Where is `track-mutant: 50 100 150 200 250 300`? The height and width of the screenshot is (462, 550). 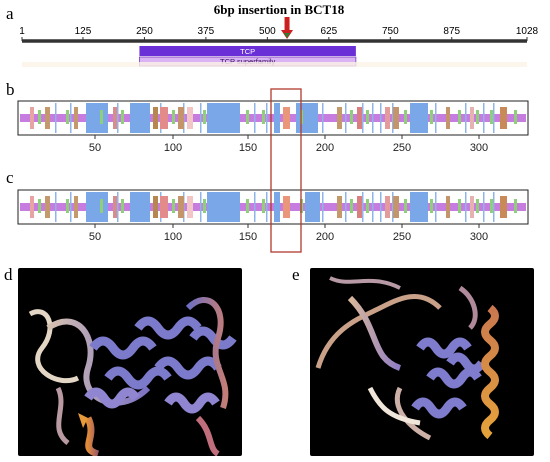
track-mutant: 50 100 150 200 250 300 is located at coordinates (273, 216).